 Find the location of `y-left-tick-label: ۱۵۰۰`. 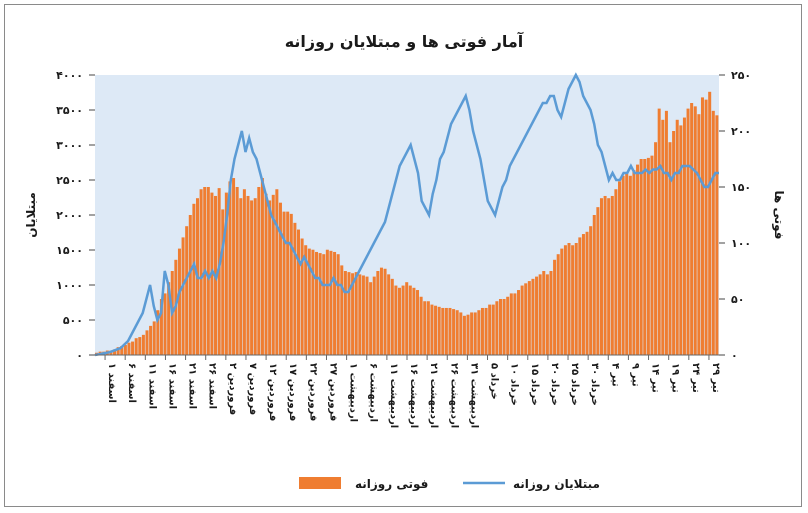

y-left-tick-label: ۱۵۰۰ is located at coordinates (69, 250).